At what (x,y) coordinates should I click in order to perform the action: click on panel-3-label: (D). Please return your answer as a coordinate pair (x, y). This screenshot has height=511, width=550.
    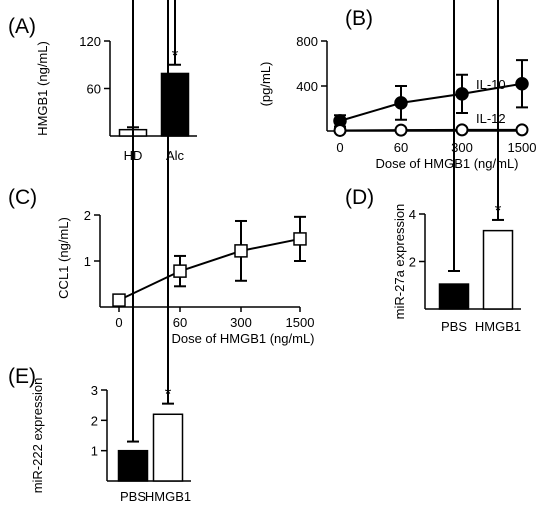
    Looking at the image, I should click on (359, 197).